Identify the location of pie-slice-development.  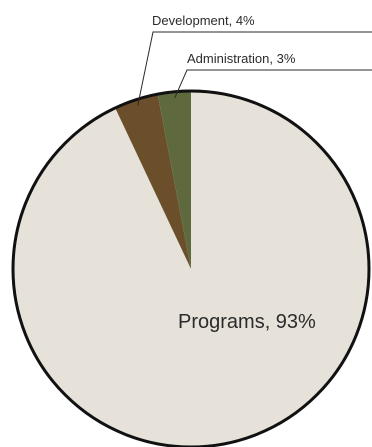
(153, 182).